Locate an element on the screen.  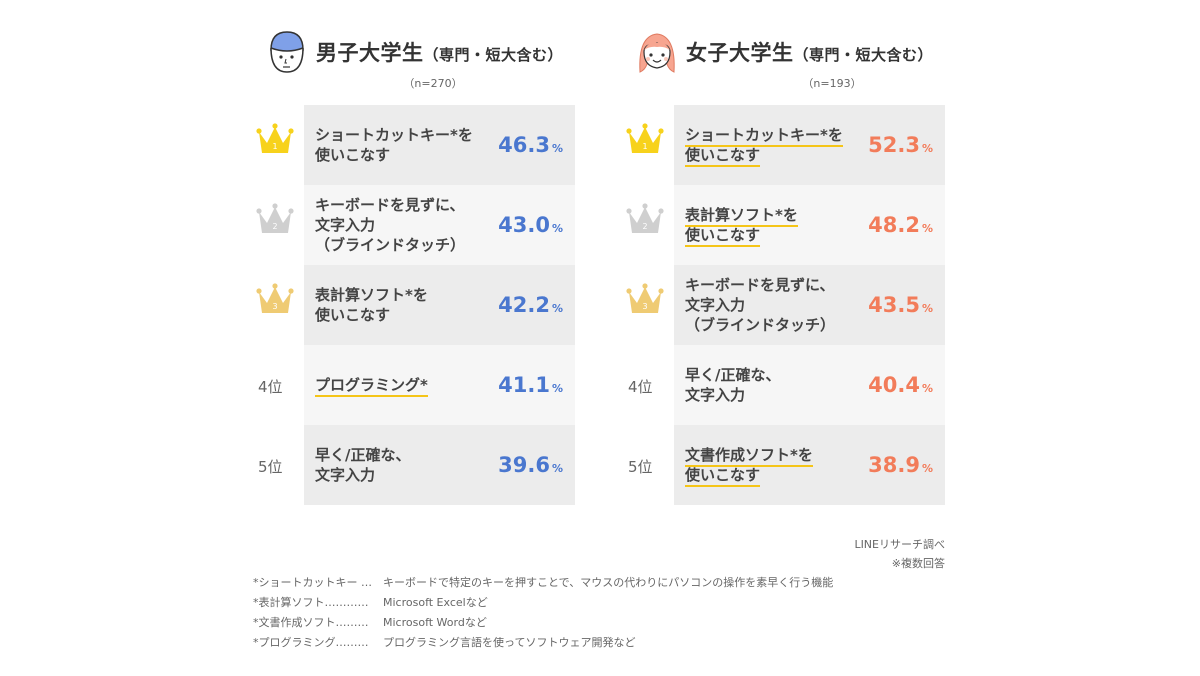
ranking-row: 1 ショートカットキー*を 使いこなす 52.3% is located at coordinates (787, 145).